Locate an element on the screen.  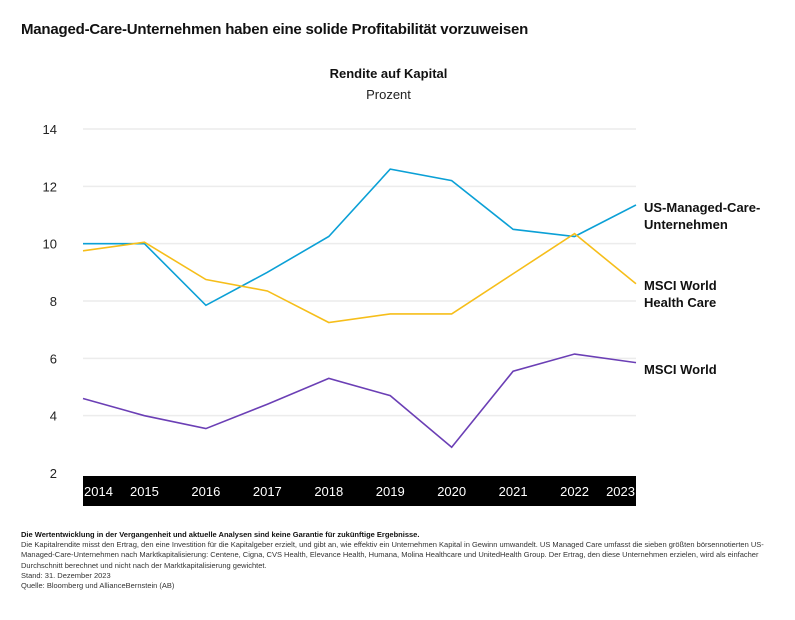
series-label: Unternehmen is located at coordinates (686, 224).